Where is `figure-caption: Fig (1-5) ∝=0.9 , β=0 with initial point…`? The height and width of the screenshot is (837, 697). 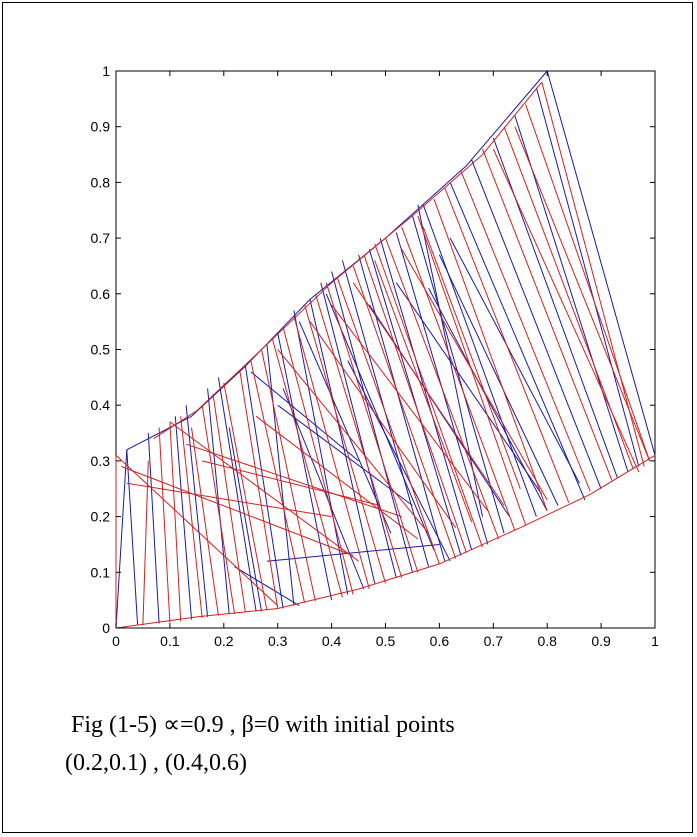 figure-caption: Fig (1-5) ∝=0.9 , β=0 with initial point… is located at coordinates (365, 744).